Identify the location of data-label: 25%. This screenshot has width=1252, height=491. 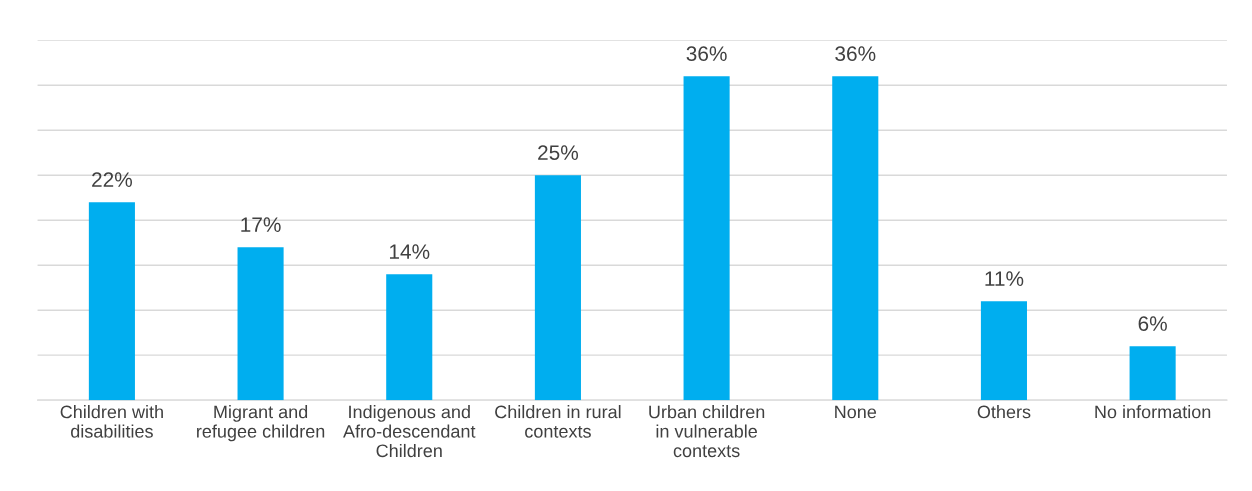
(558, 152).